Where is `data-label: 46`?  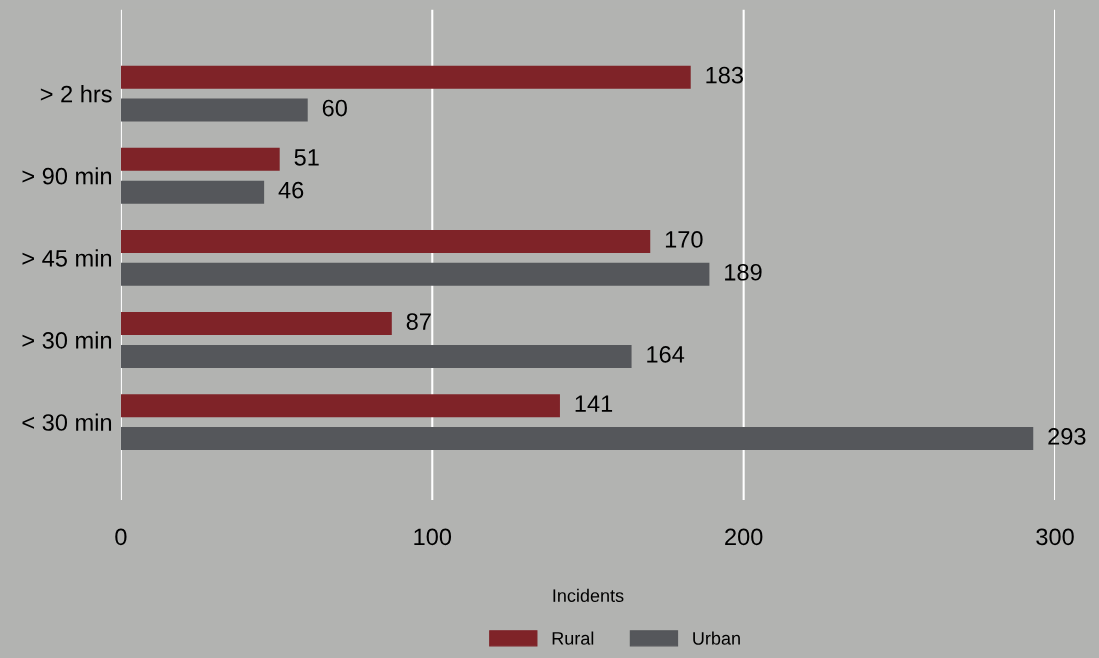
data-label: 46 is located at coordinates (291, 190).